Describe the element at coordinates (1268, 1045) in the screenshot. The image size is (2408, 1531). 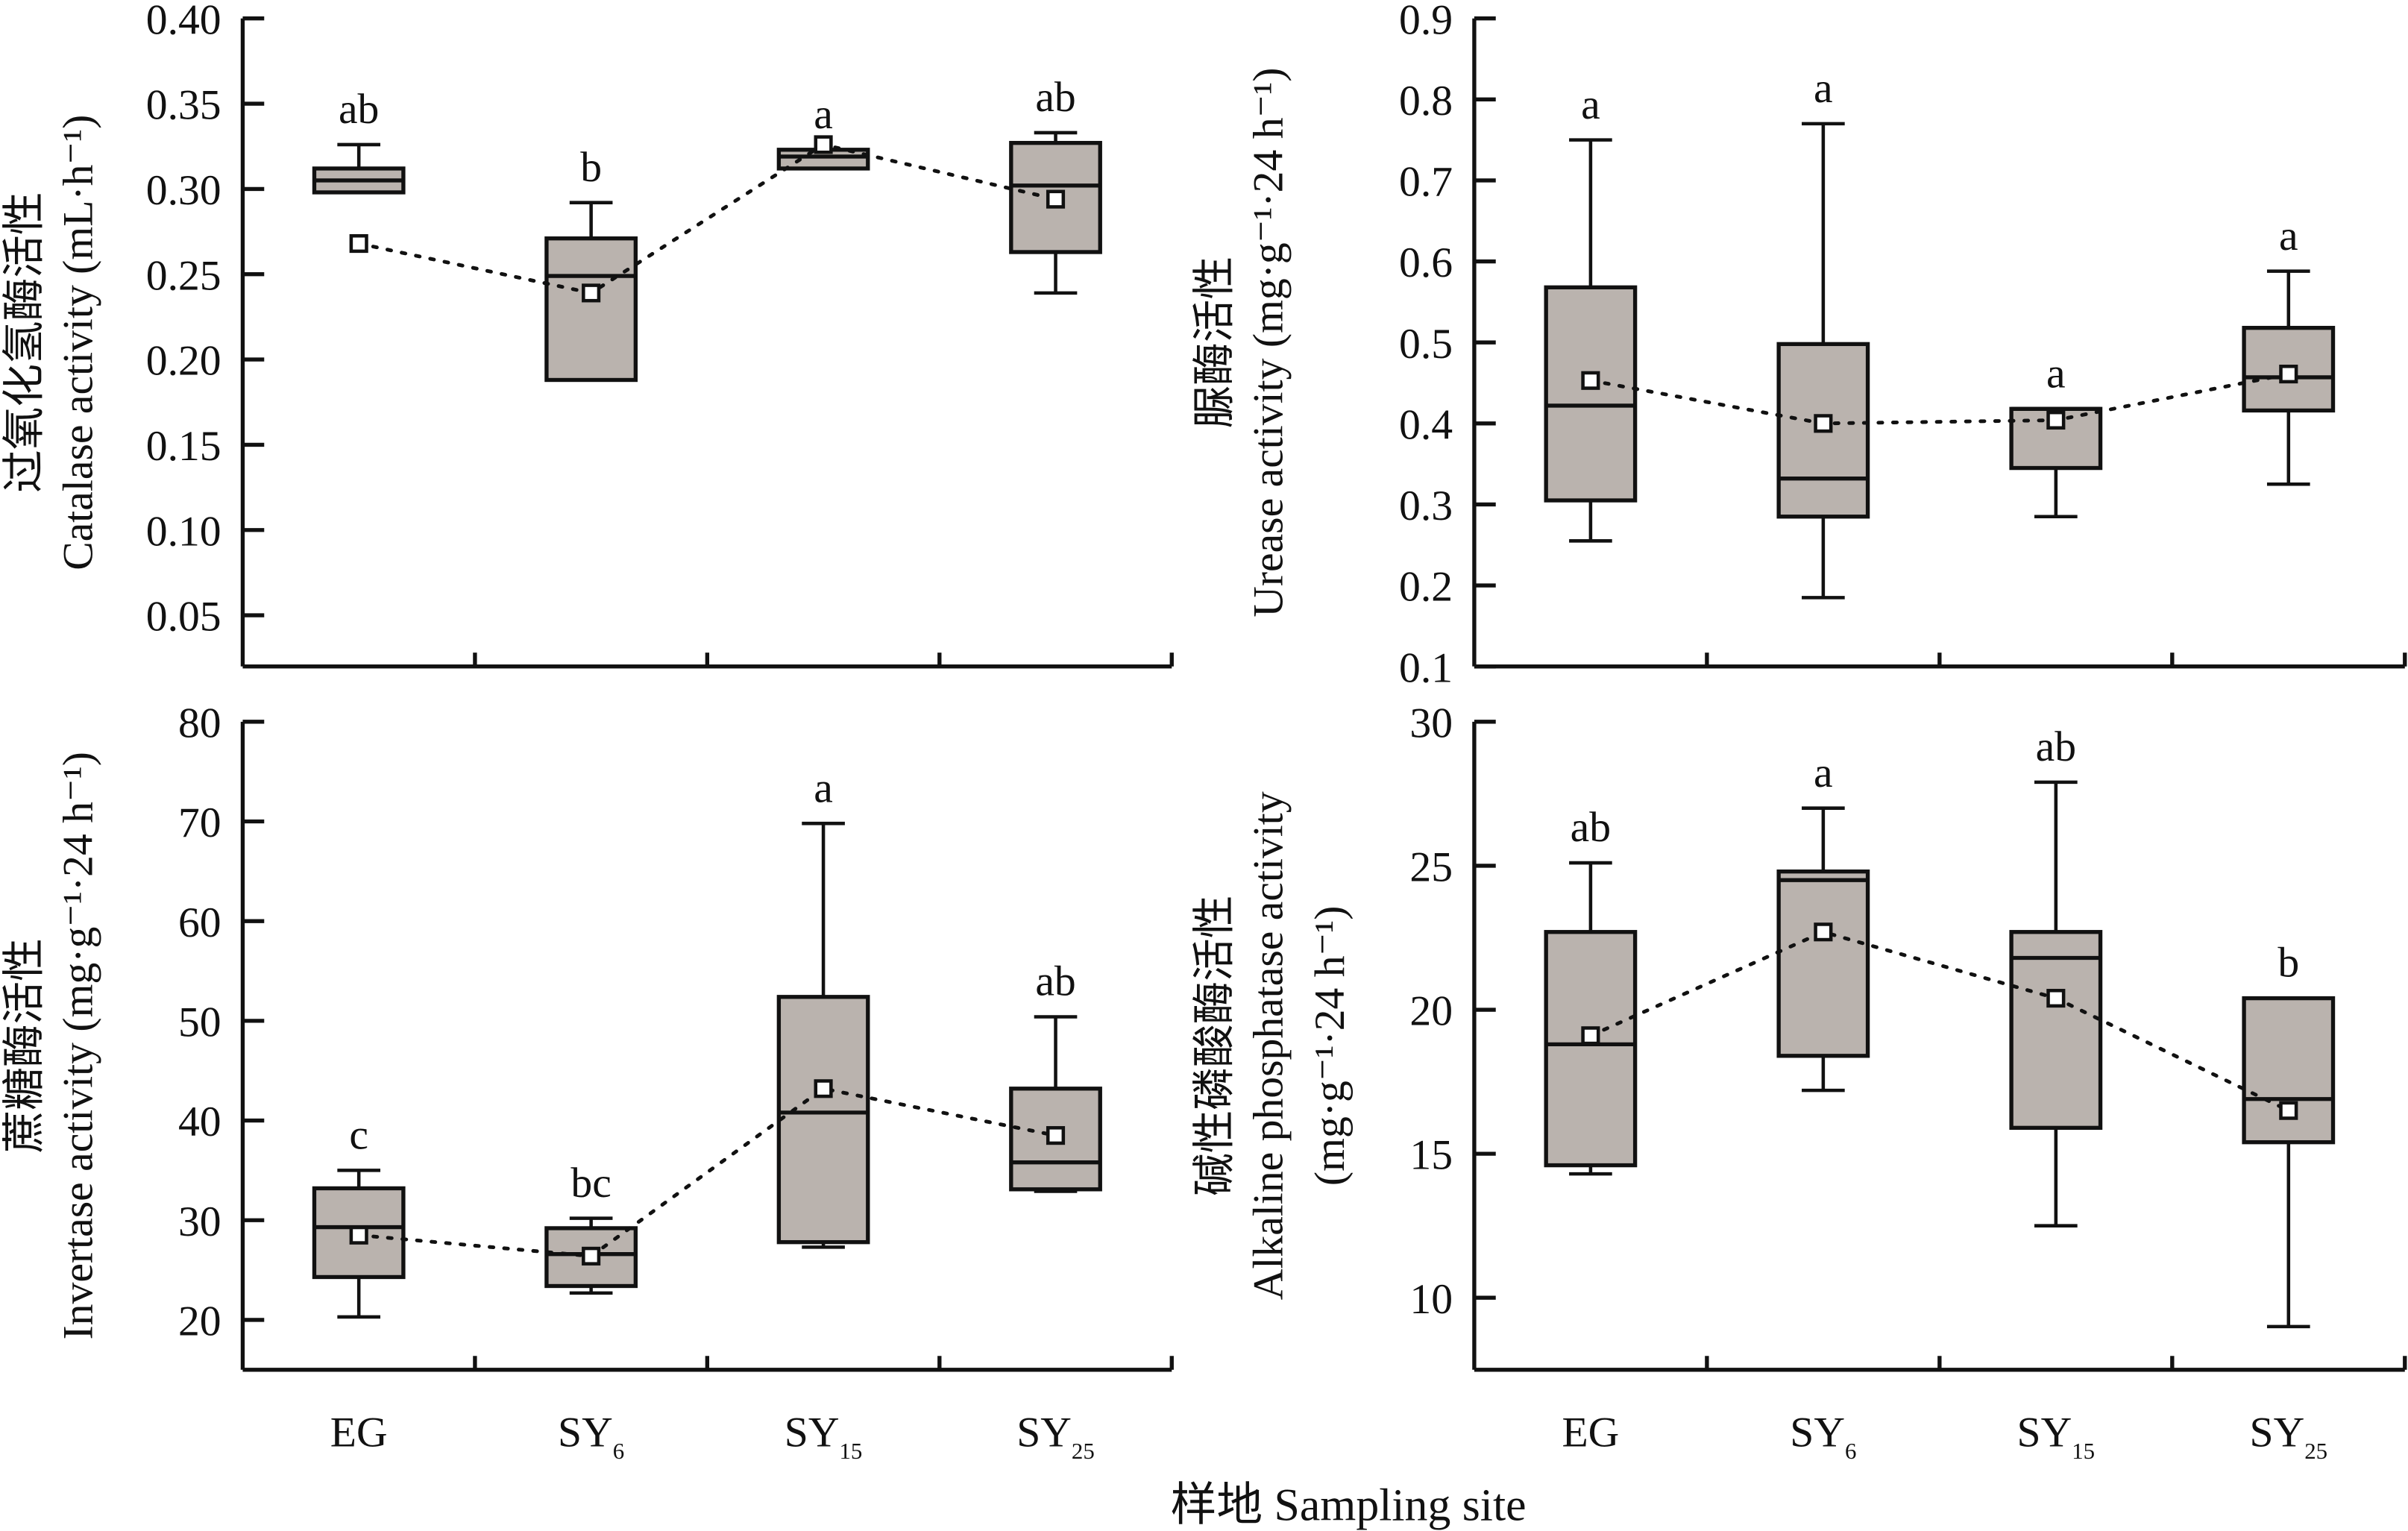
I see `y-axis-label-en: Alkaline phosphatase activity` at that location.